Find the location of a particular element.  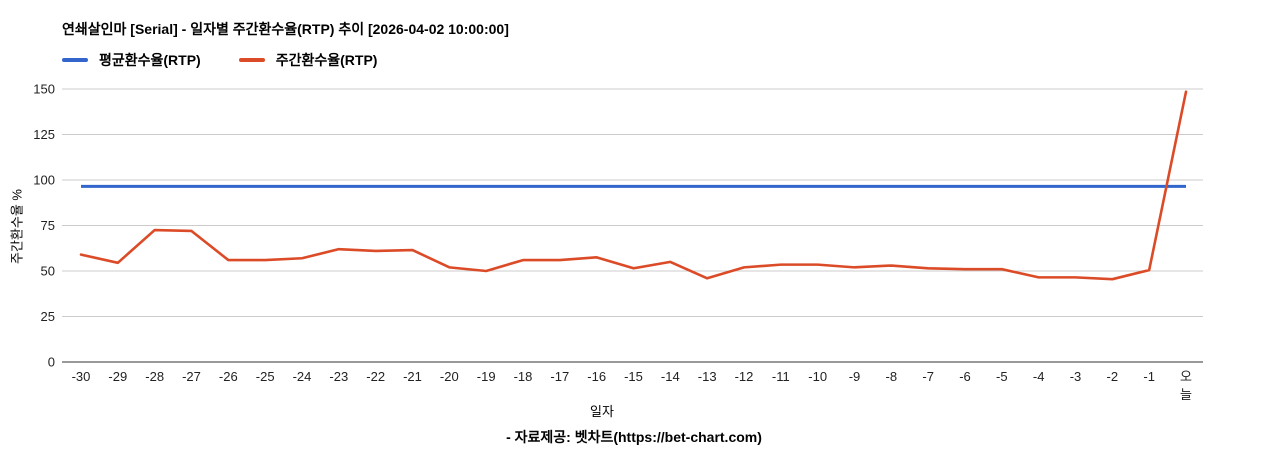

y-tick-label: 0 is located at coordinates (51, 362).